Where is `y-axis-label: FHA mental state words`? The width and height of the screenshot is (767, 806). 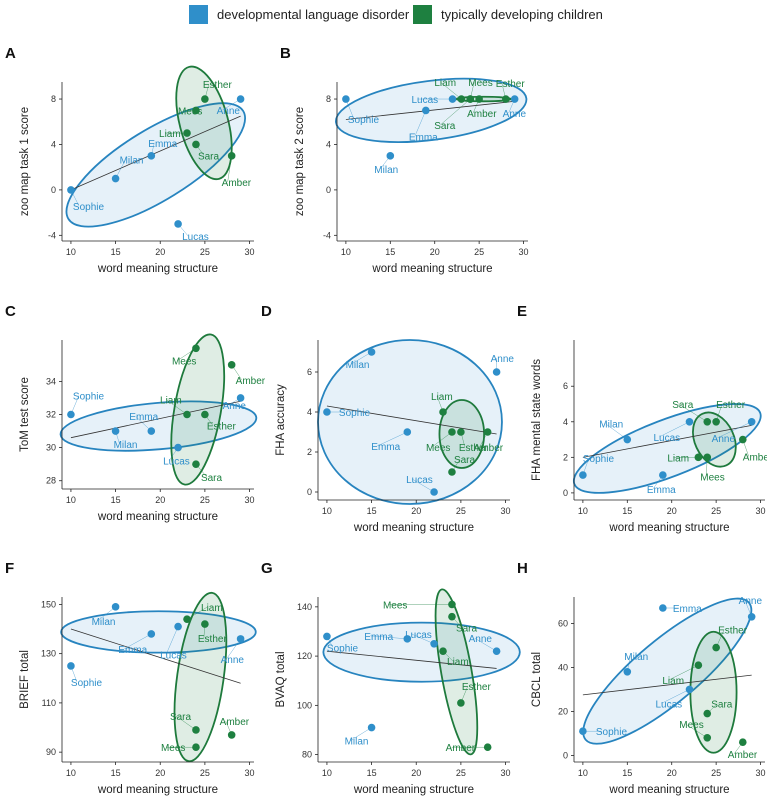 y-axis-label: FHA mental state words is located at coordinates (537, 420).